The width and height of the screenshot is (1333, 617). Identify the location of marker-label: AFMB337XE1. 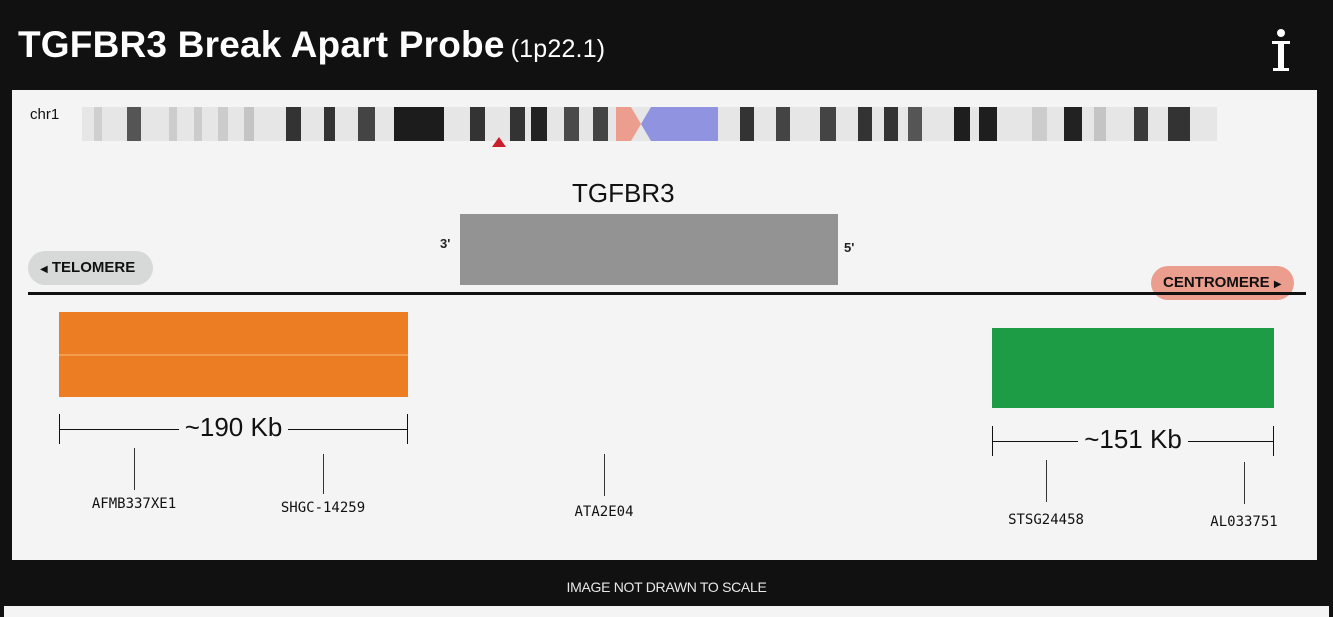
(134, 504).